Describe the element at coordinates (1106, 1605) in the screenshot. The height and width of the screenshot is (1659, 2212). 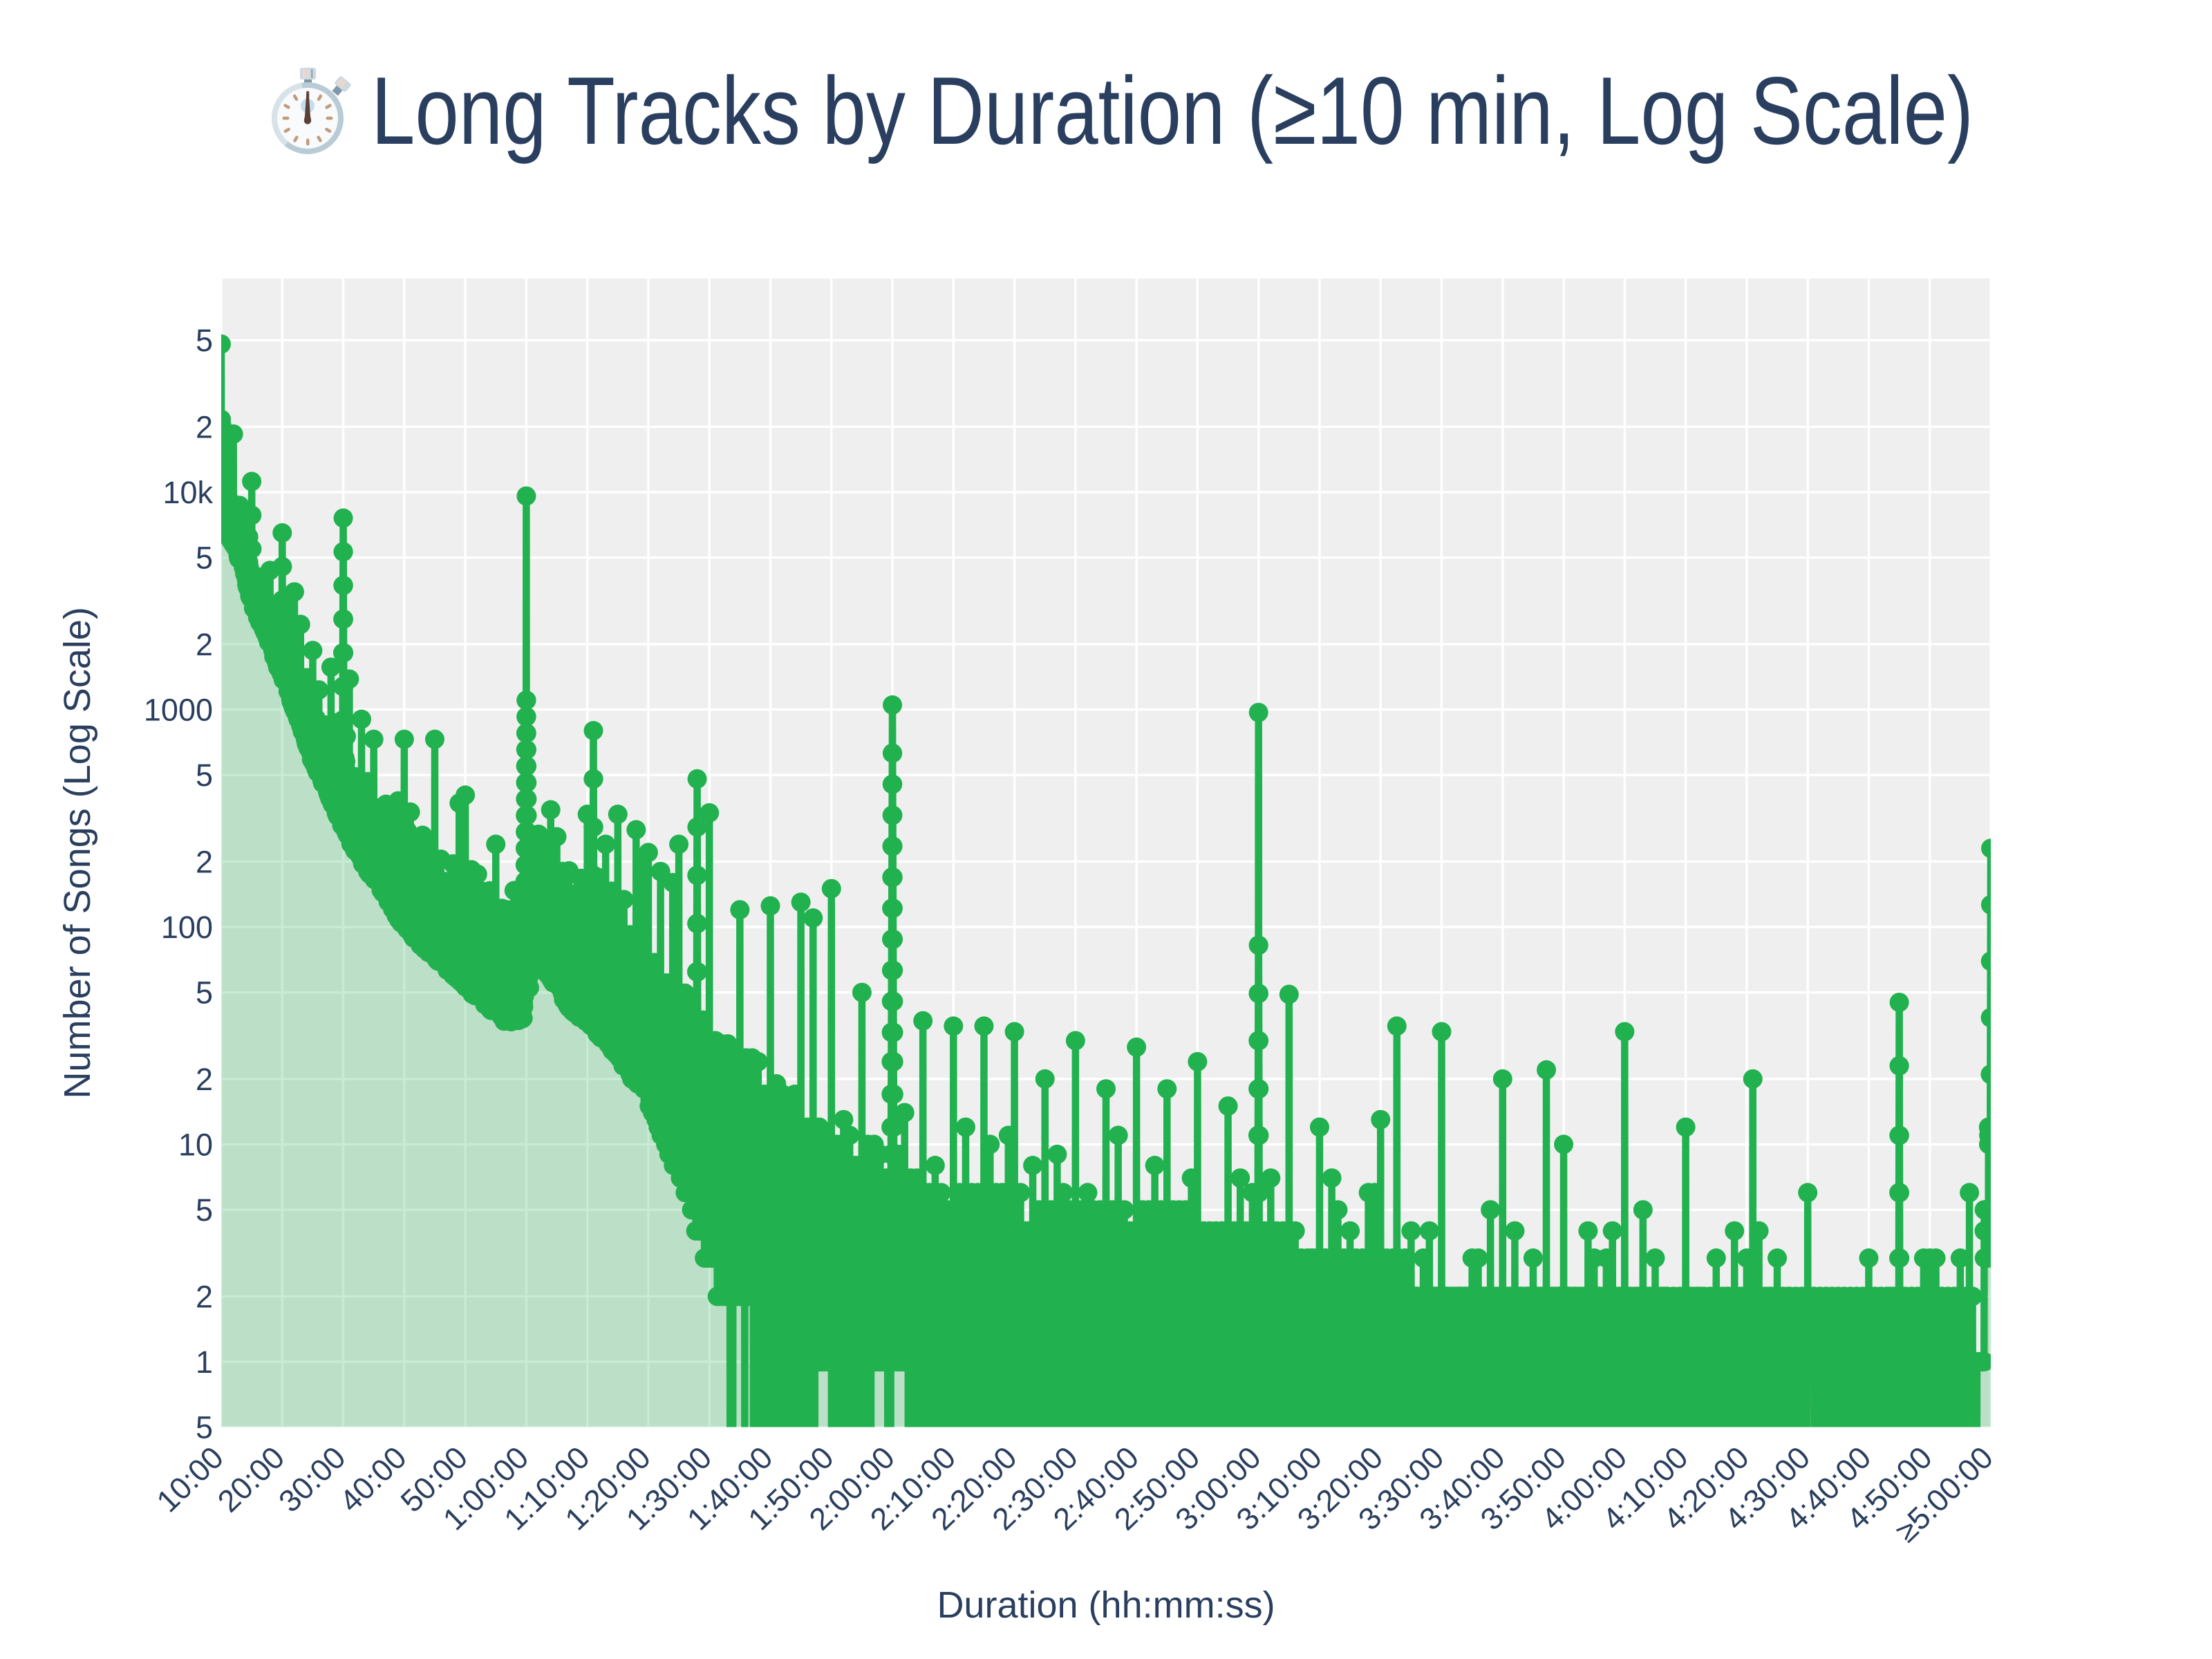
I see `svg-text: Duration (hh:mm:ss)` at that location.